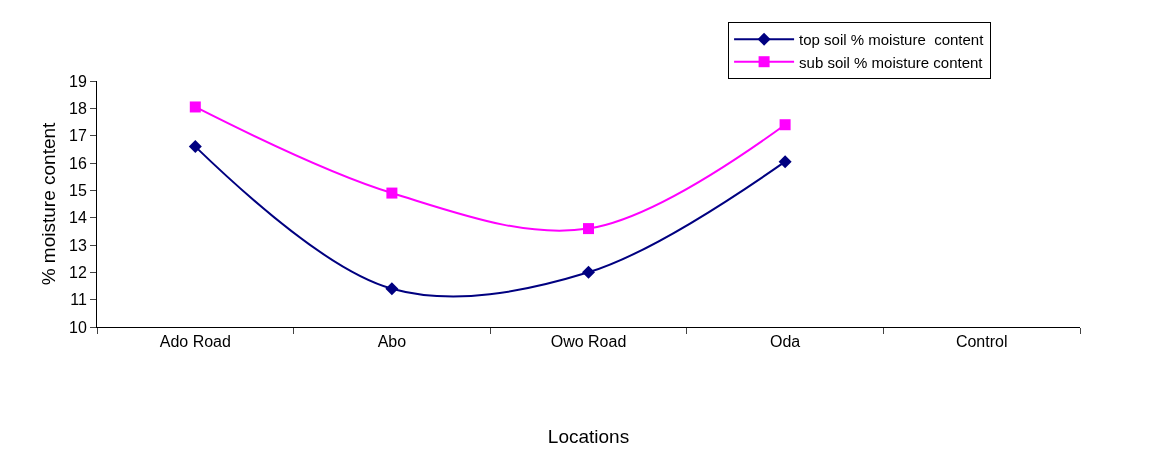  I want to click on y-tick-label: 11, so click(78, 300).